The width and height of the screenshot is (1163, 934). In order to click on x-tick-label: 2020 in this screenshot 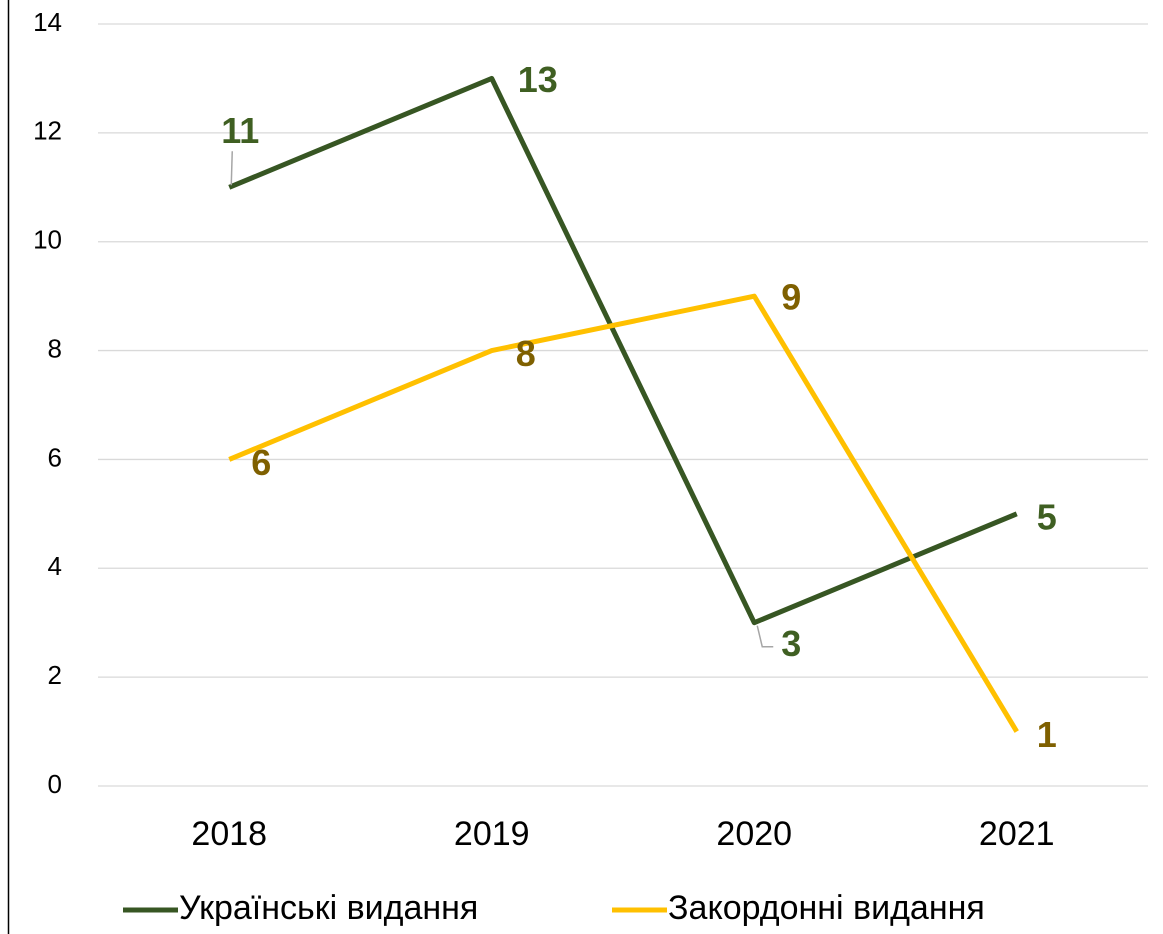, I will do `click(754, 834)`.